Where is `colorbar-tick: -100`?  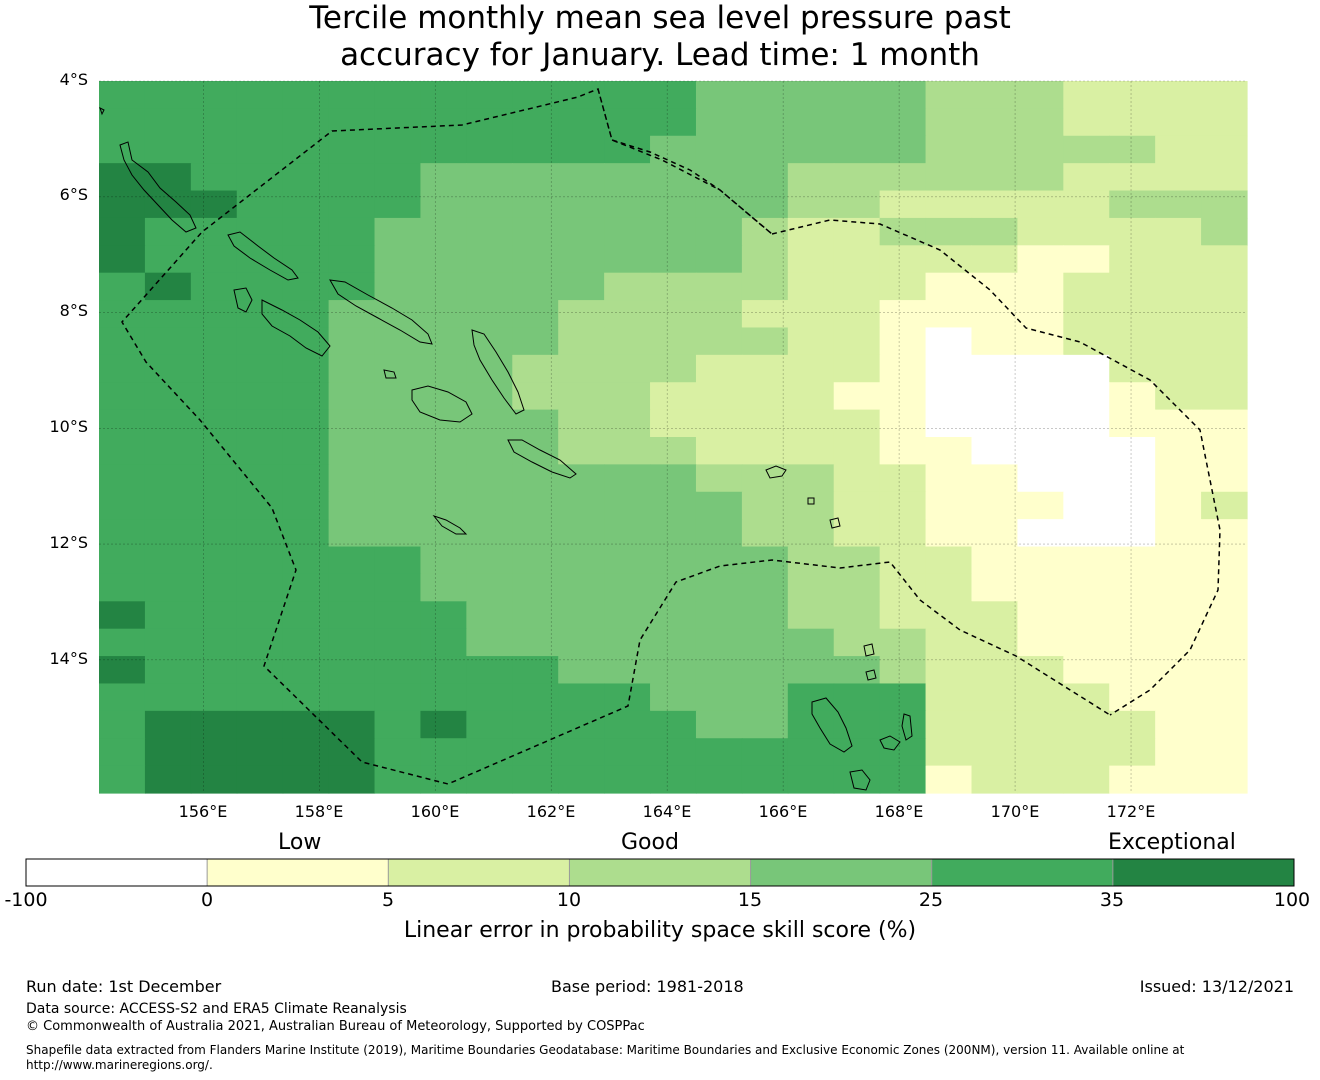
colorbar-tick: -100 is located at coordinates (26, 900).